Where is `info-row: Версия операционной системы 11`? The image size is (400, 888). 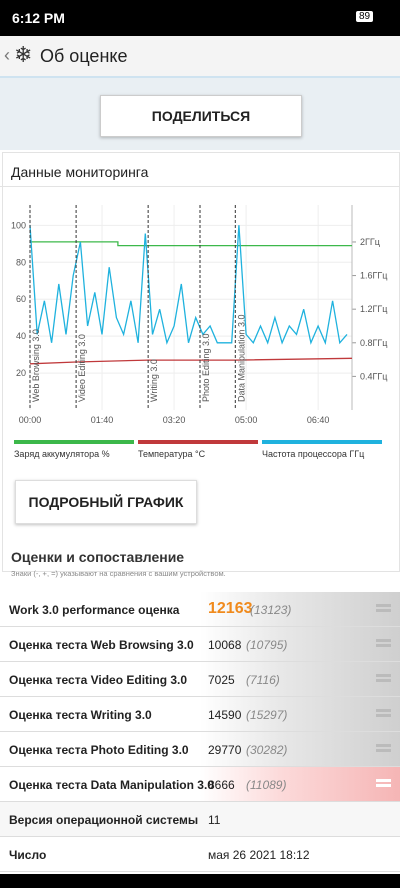 info-row: Версия операционной системы 11 is located at coordinates (200, 819).